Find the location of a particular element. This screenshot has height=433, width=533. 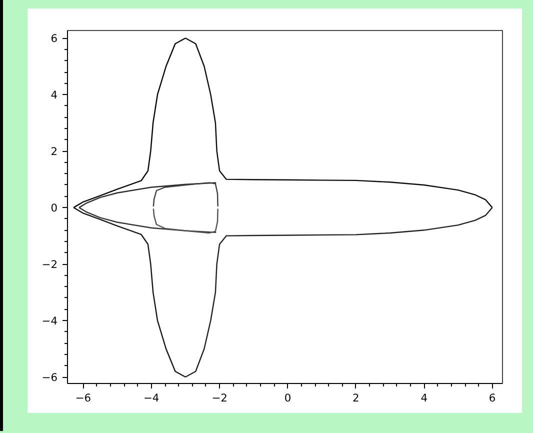

y-tick-label: 2 is located at coordinates (54, 151).